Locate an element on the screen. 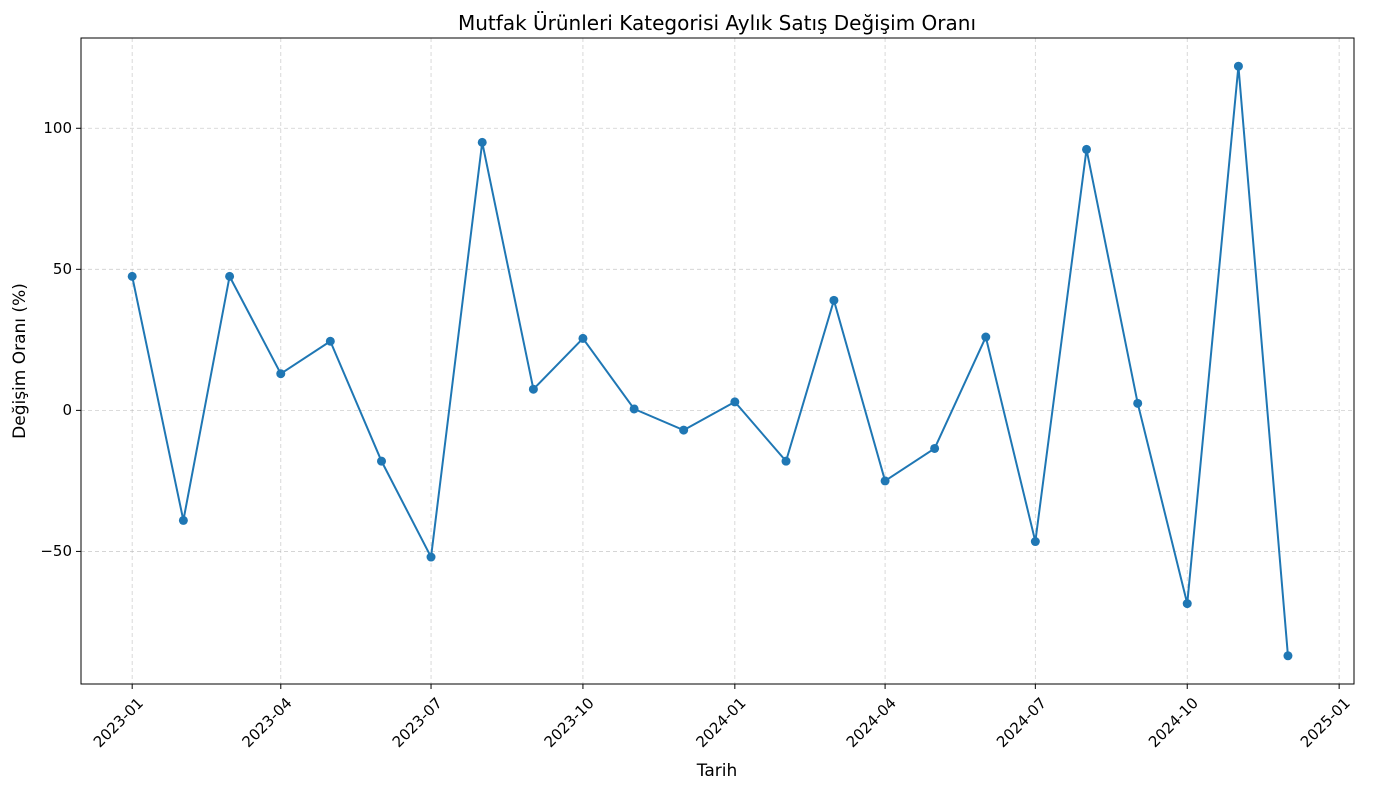 This screenshot has width=1389, height=790. y-tick-label: −50 is located at coordinates (56, 551).